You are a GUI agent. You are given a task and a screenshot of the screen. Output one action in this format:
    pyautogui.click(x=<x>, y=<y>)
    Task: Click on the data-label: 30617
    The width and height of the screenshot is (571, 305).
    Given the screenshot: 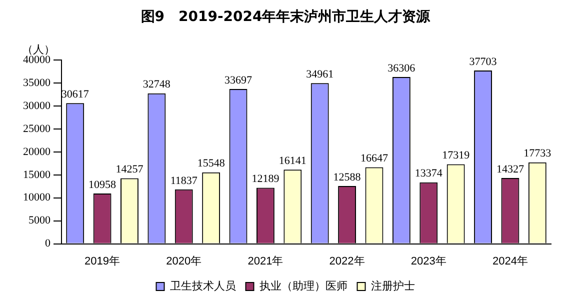 What is the action you would take?
    pyautogui.click(x=75, y=94)
    